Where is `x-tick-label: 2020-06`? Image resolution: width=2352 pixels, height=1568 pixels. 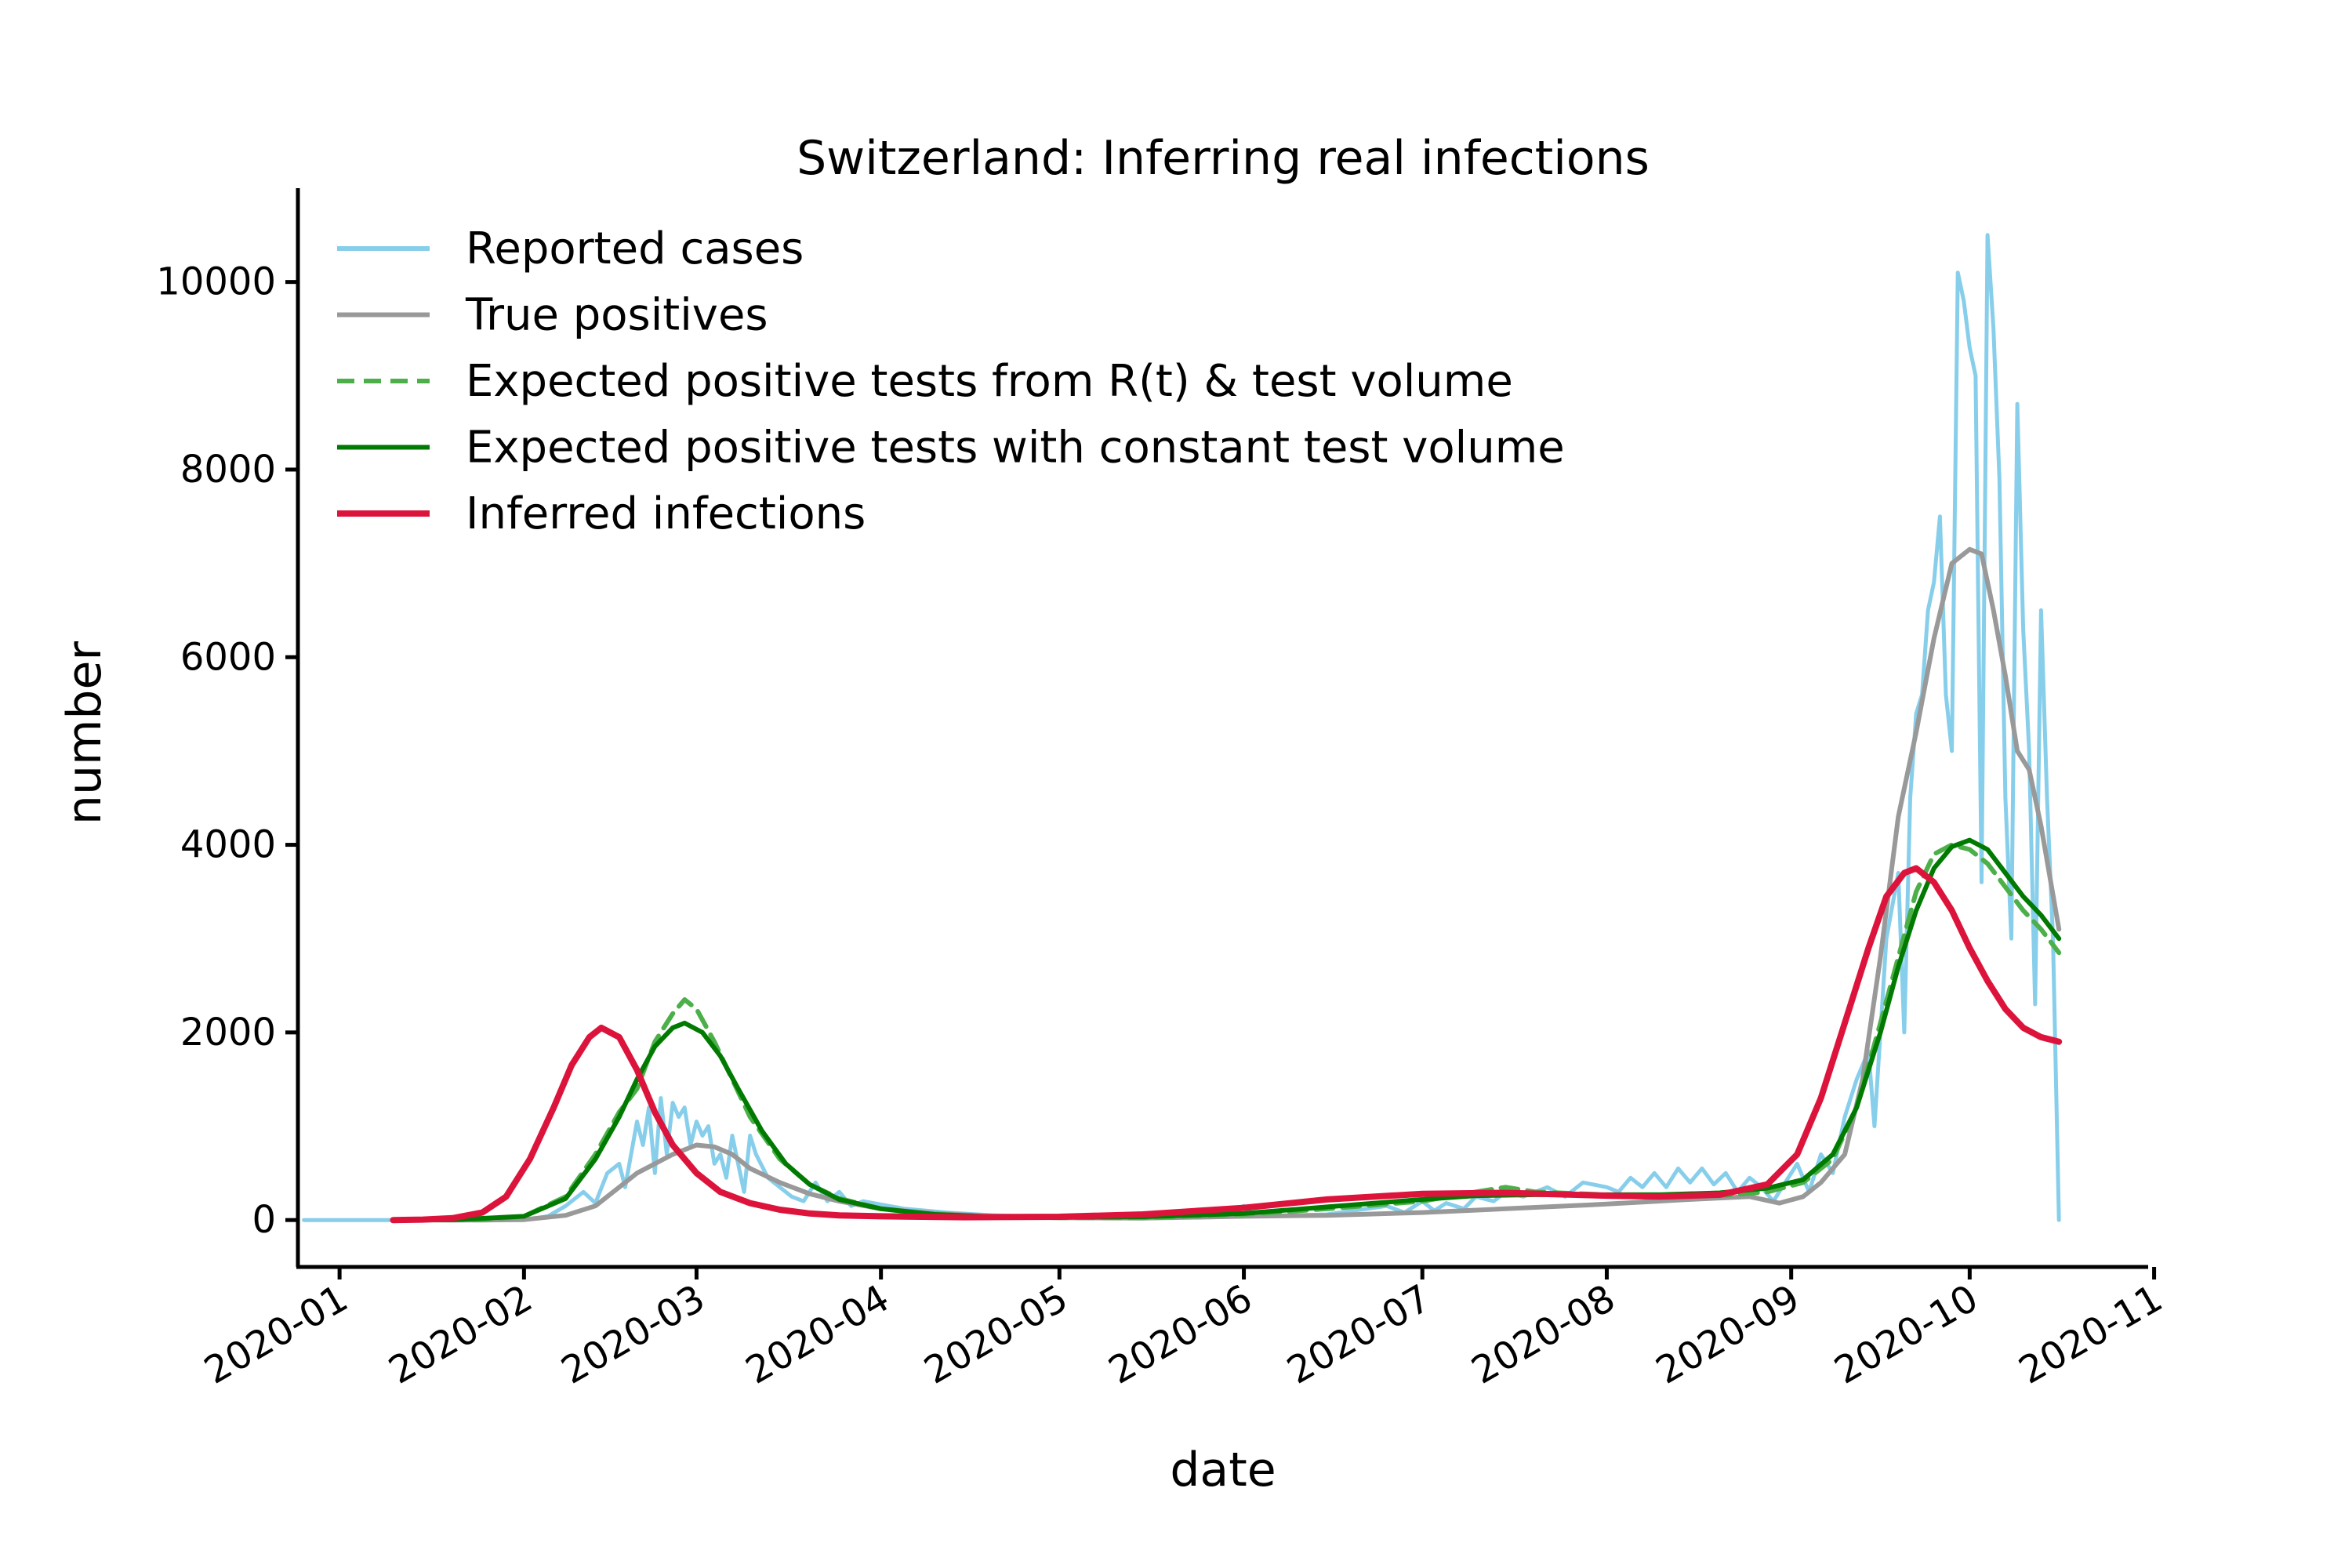 x-tick-label: 2020-06 is located at coordinates (1181, 1334).